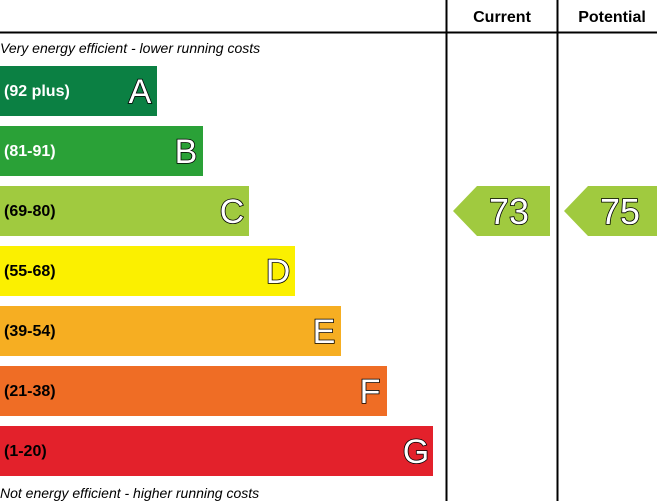  Describe the element at coordinates (416, 452) in the screenshot. I see `band-letter: G` at that location.